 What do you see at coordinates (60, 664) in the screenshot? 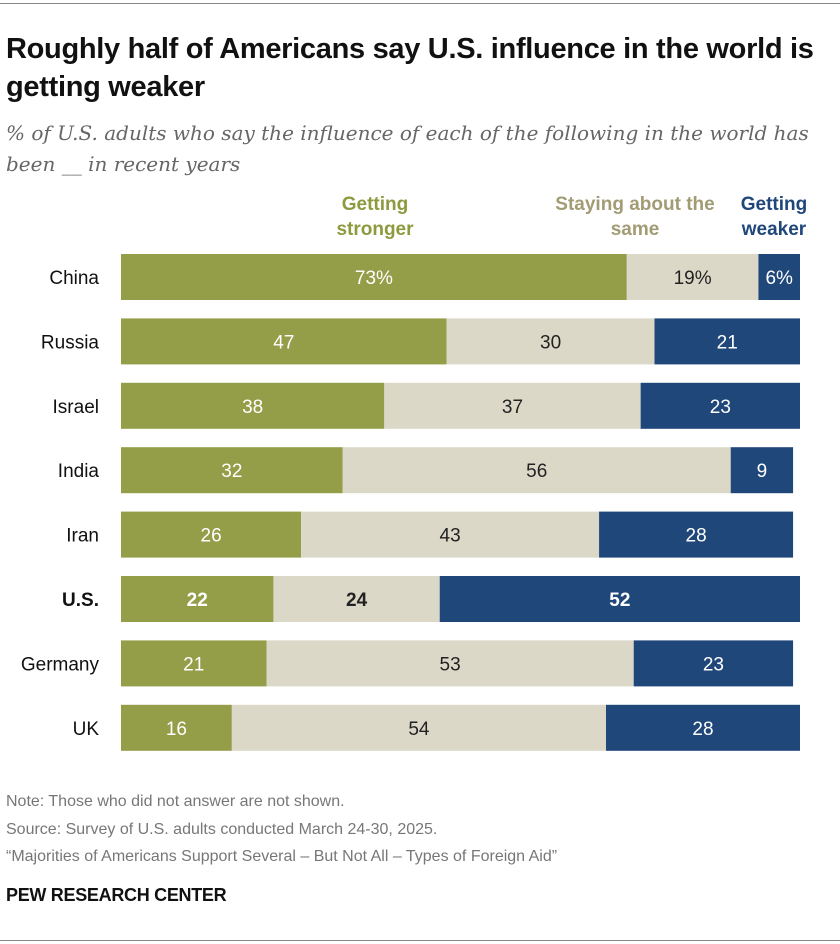
I see `category-label: Germany` at bounding box center [60, 664].